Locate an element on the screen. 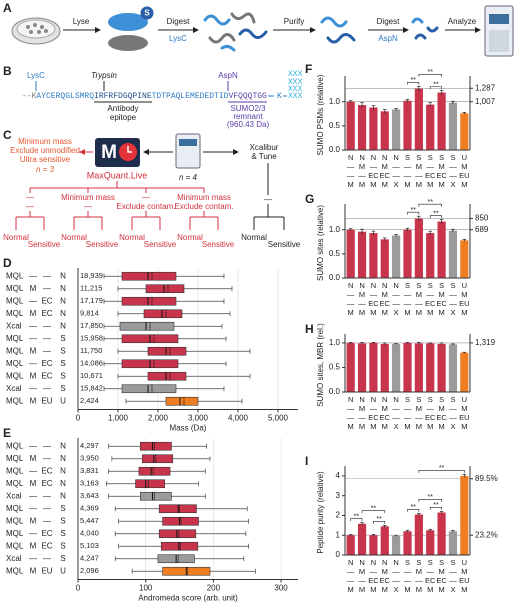 Image resolution: width=520 pixels, height=602 pixels. dish-inner is located at coordinates (36, 29).